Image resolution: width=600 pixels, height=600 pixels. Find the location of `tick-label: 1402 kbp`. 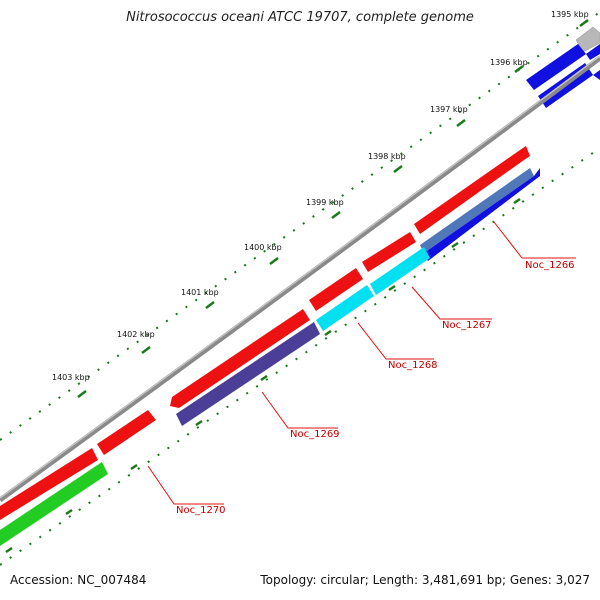

tick-label: 1402 kbp is located at coordinates (136, 334).